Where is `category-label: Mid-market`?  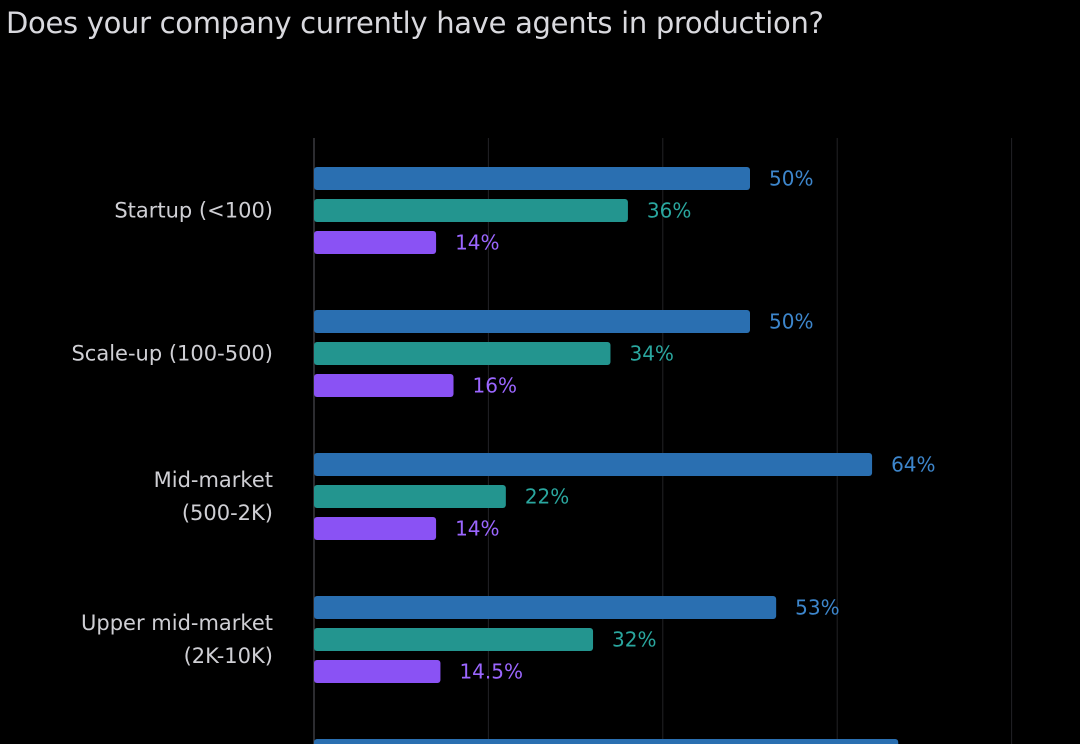 category-label: Mid-market is located at coordinates (213, 480).